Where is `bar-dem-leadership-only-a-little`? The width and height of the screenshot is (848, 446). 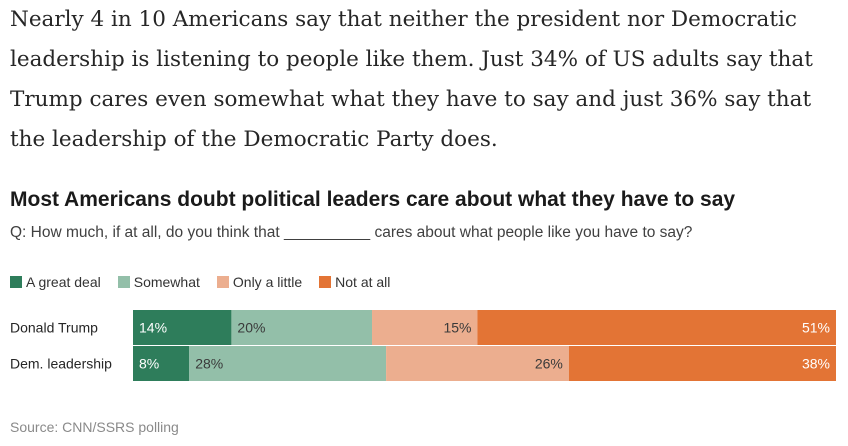 bar-dem-leadership-only-a-little is located at coordinates (477, 363).